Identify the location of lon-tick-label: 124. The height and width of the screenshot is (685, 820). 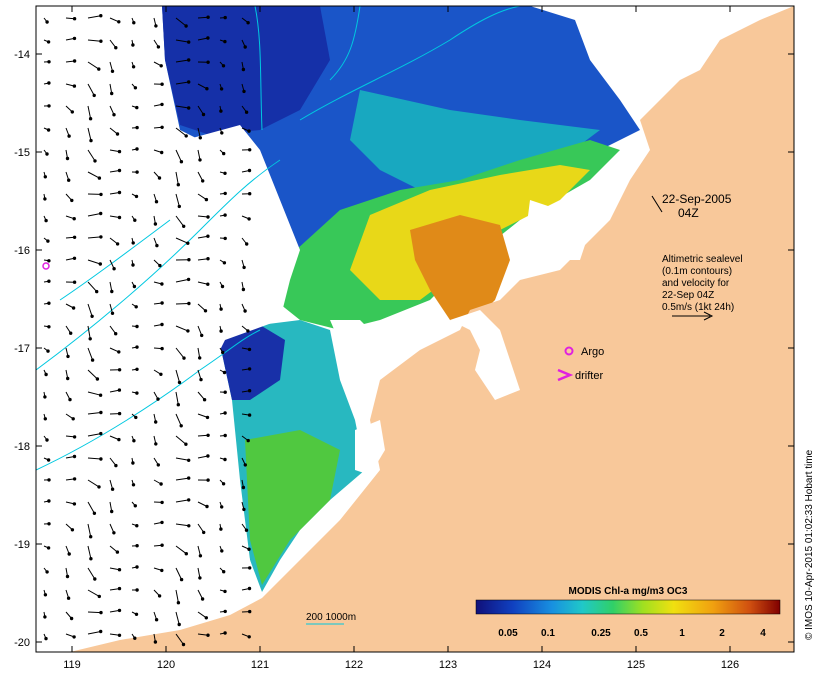
(542, 665).